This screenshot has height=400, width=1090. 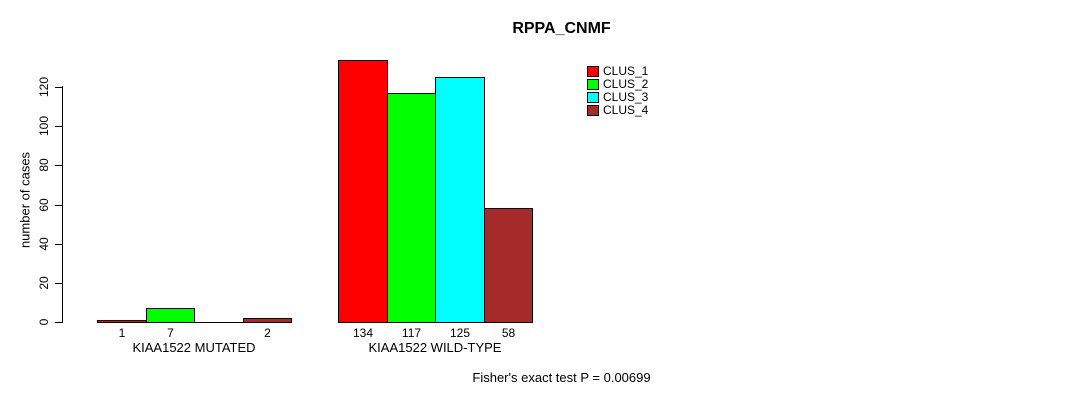 I want to click on fisher-test-annotation: Fisher's exact test P = 0.00699, so click(x=561, y=377).